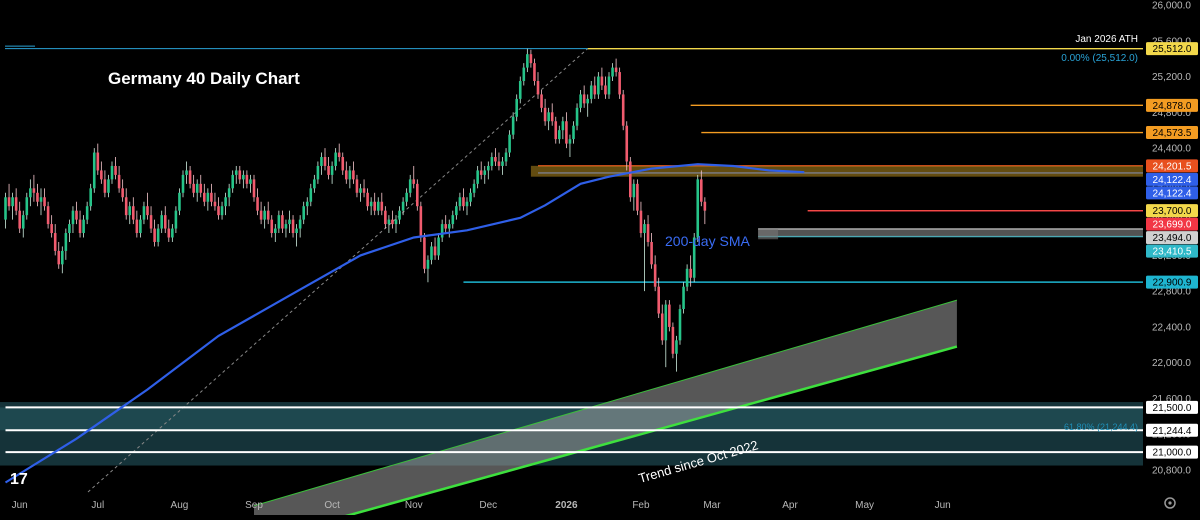 The width and height of the screenshot is (1200, 520). What do you see at coordinates (1171, 41) in the screenshot?
I see `y-tick-label: 25,600.0` at bounding box center [1171, 41].